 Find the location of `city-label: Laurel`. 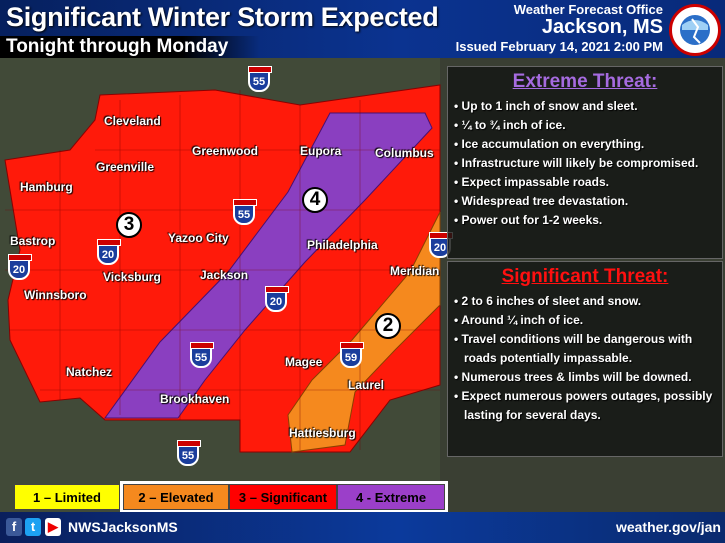

city-label: Laurel is located at coordinates (366, 385).